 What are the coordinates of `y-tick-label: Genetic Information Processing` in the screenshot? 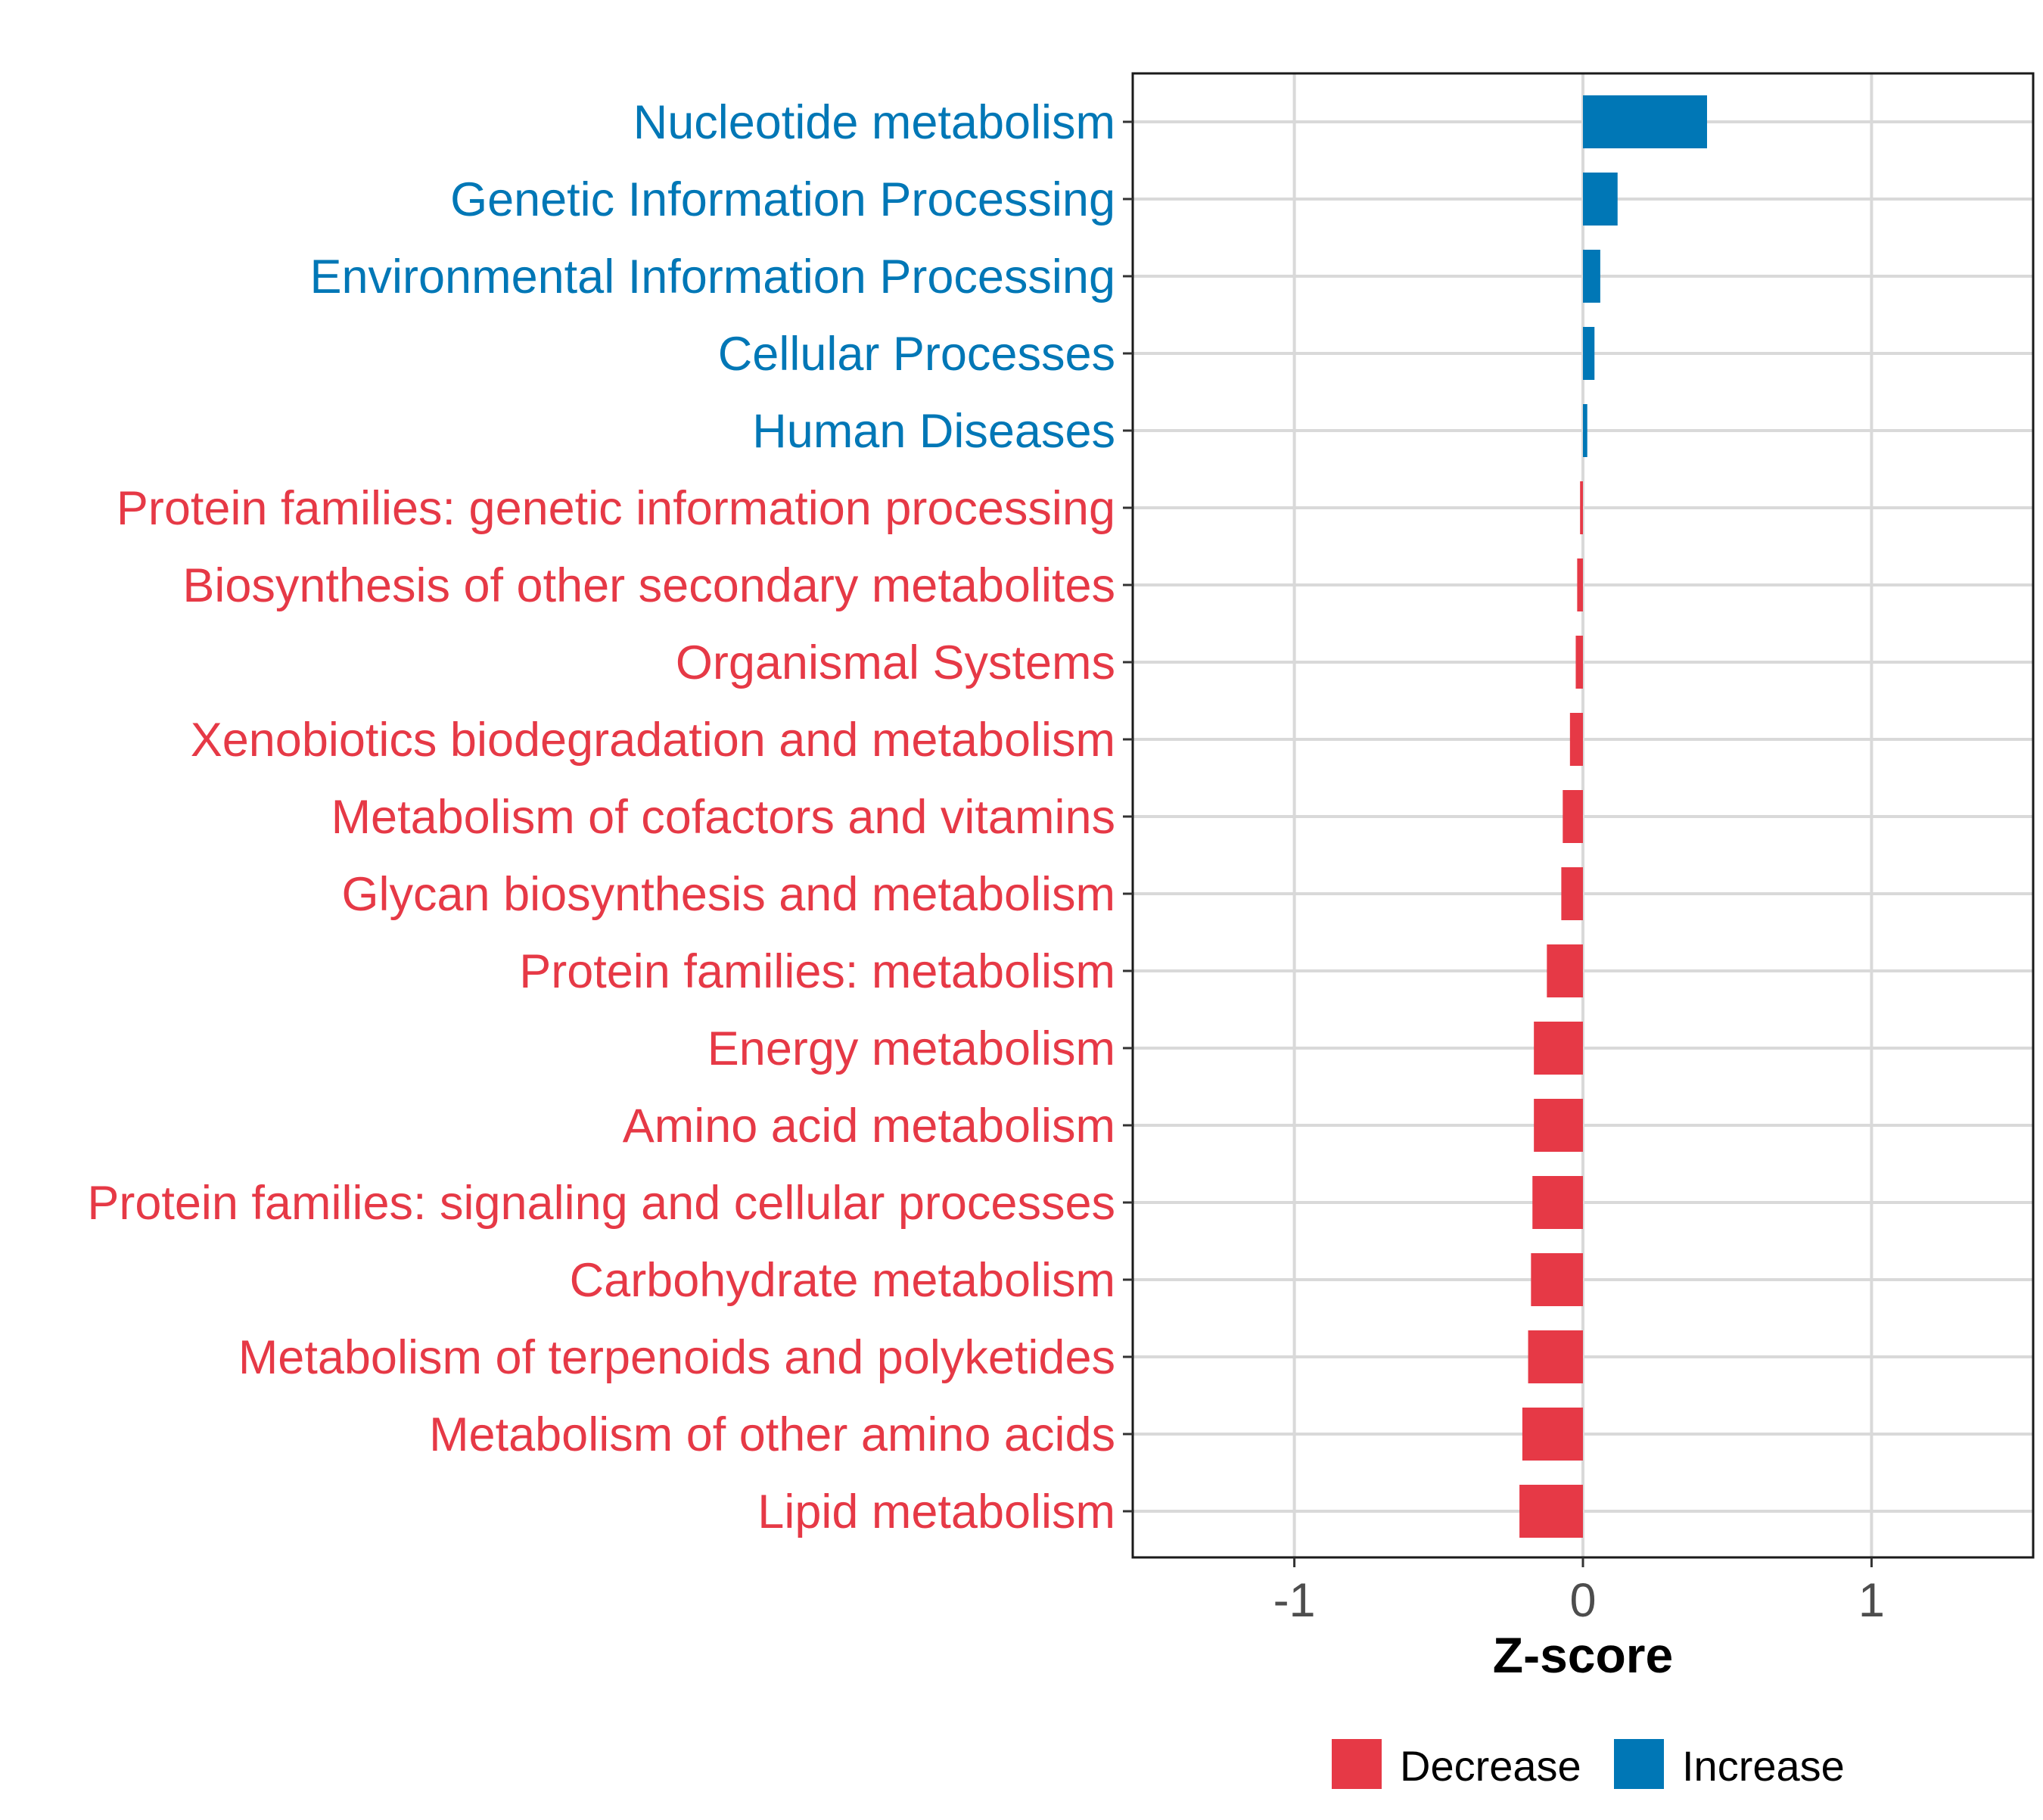 It's located at (782, 199).